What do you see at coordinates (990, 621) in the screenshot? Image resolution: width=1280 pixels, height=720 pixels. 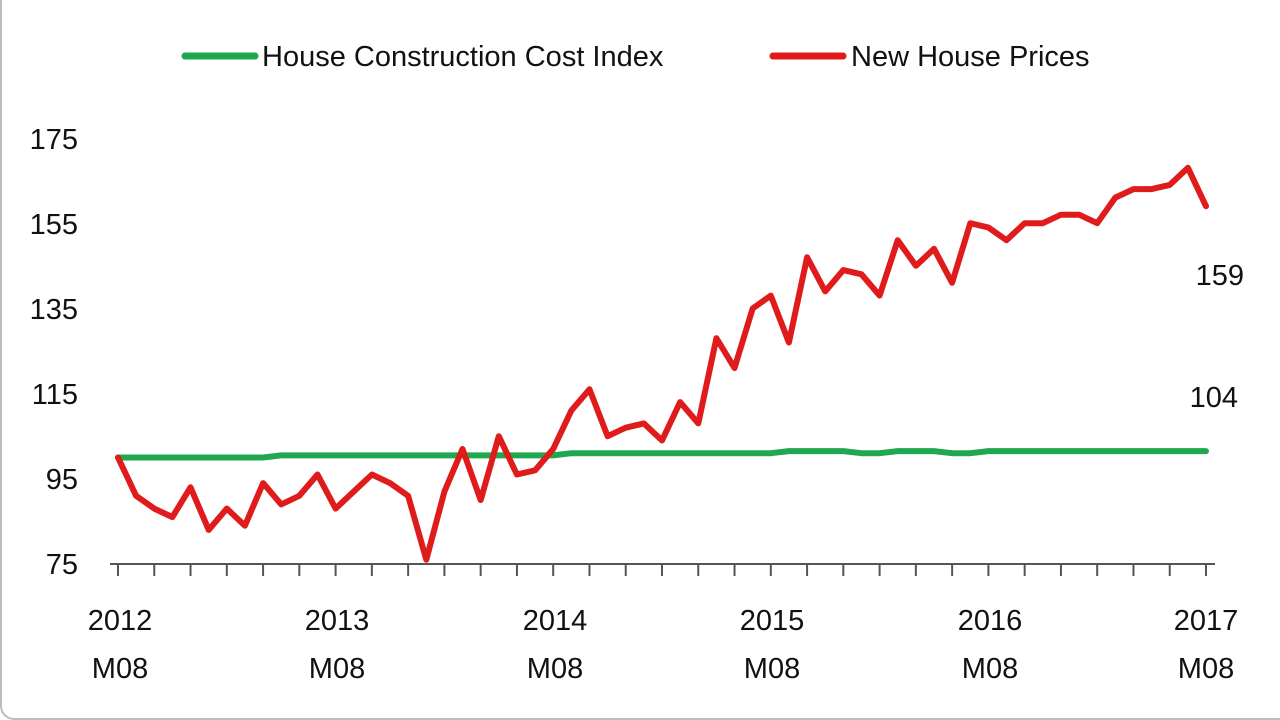 I see `x-tick-year: 2016` at bounding box center [990, 621].